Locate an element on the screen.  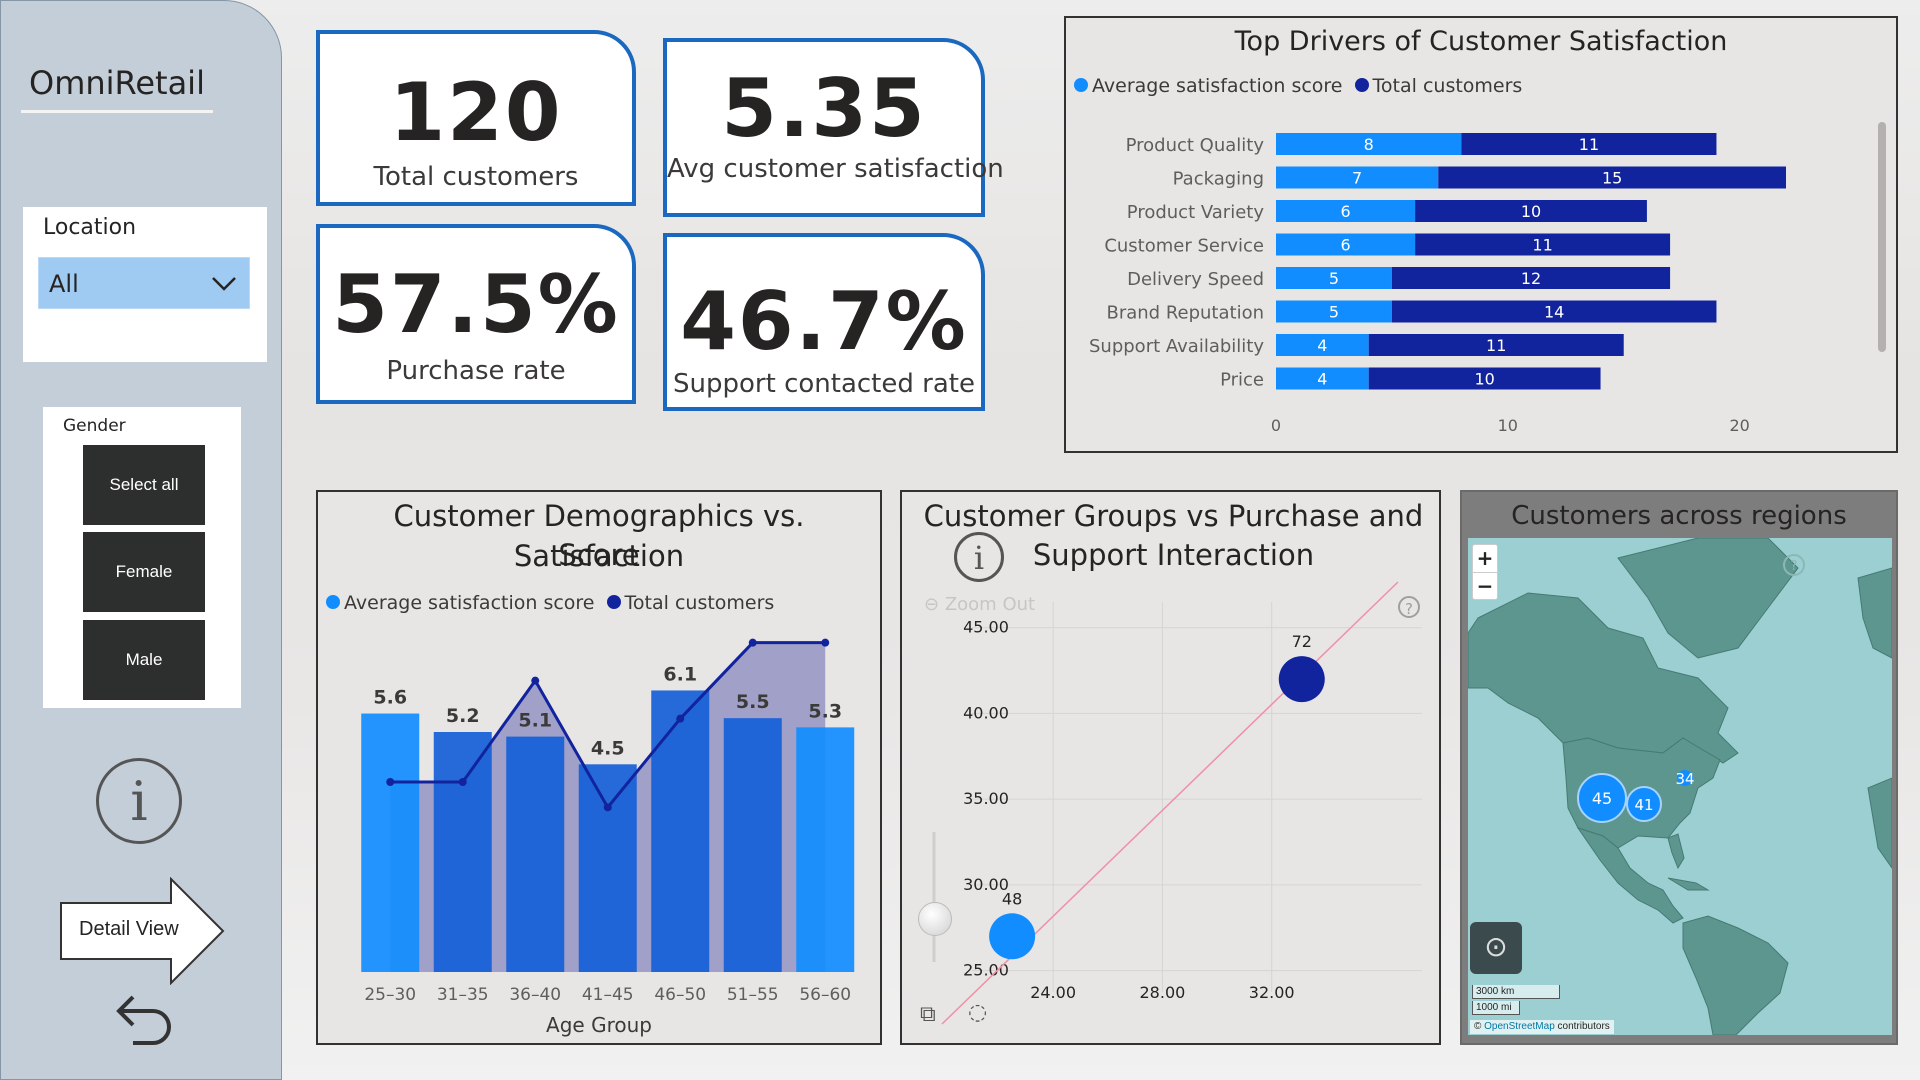
data-label: 15 is located at coordinates (1612, 178).